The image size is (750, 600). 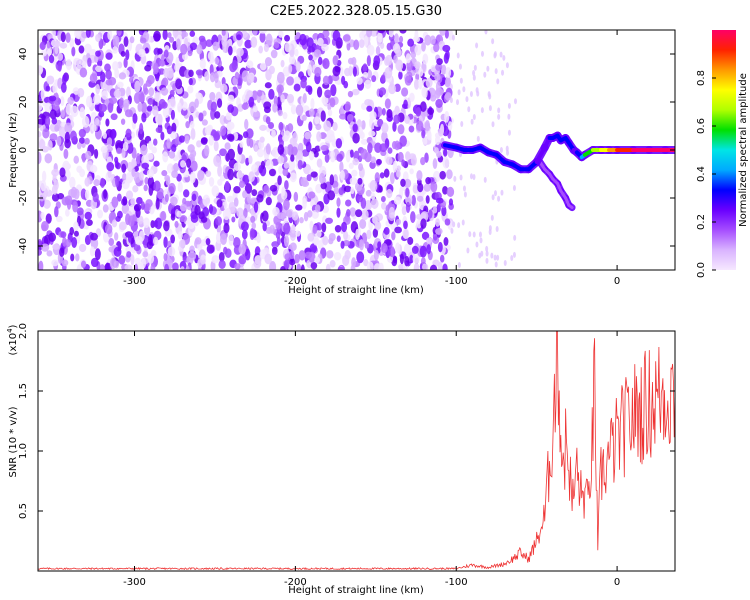 What do you see at coordinates (23, 102) in the screenshot?
I see `spectrogram-y-tick-label: 20` at bounding box center [23, 102].